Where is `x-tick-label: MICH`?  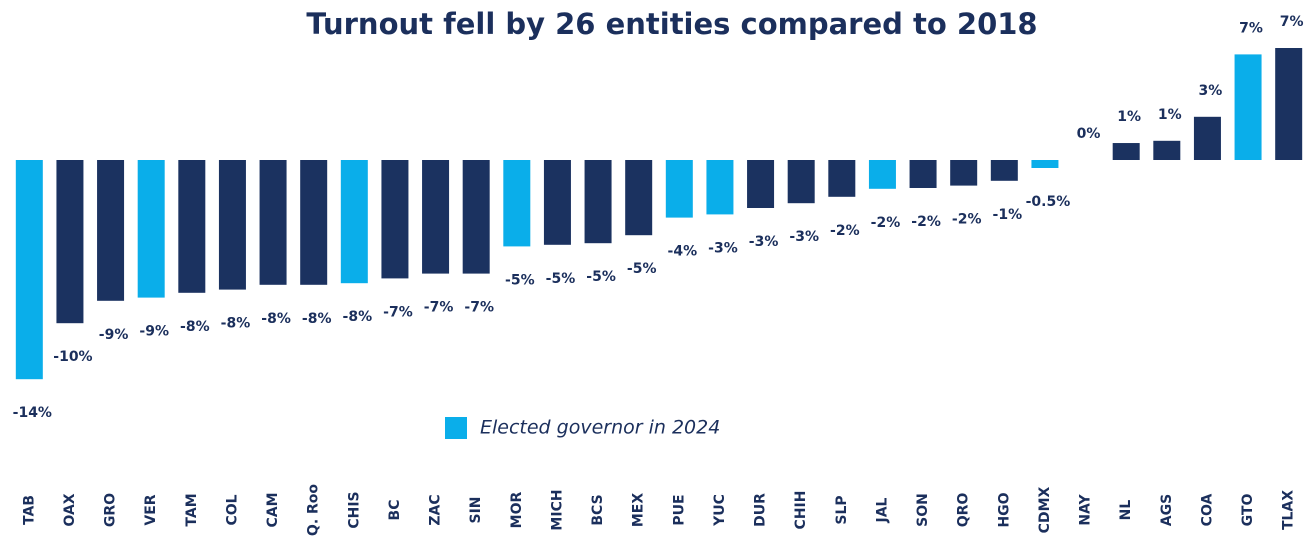 x-tick-label: MICH is located at coordinates (557, 509).